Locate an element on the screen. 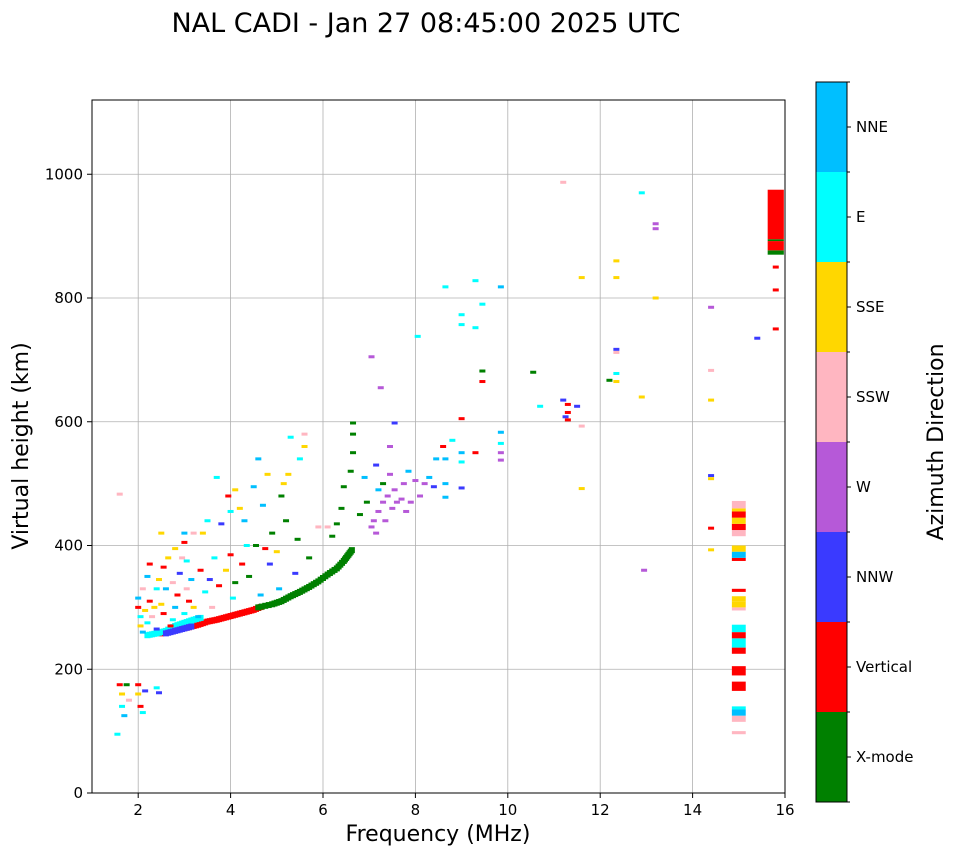 The height and width of the screenshot is (857, 958). y-tick-label: 800 is located at coordinates (68, 298).